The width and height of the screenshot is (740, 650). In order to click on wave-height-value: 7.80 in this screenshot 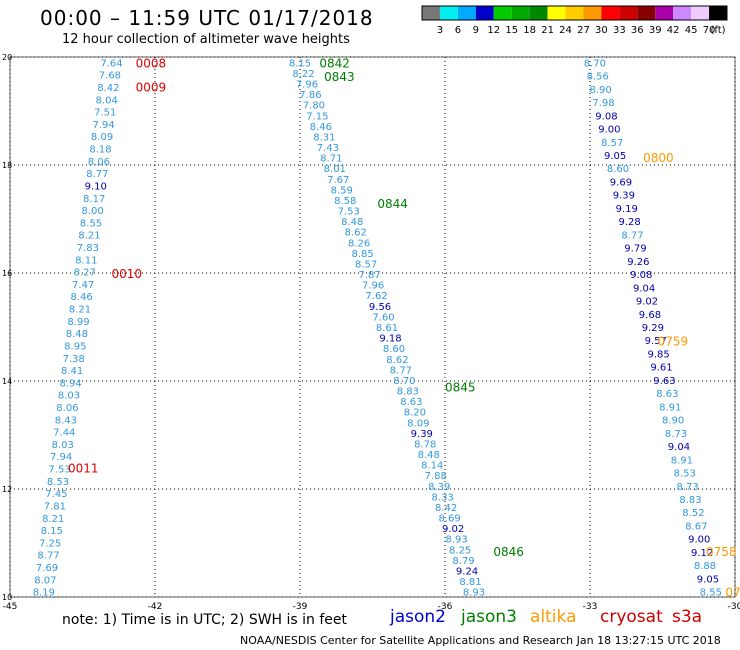, I will do `click(314, 106)`.